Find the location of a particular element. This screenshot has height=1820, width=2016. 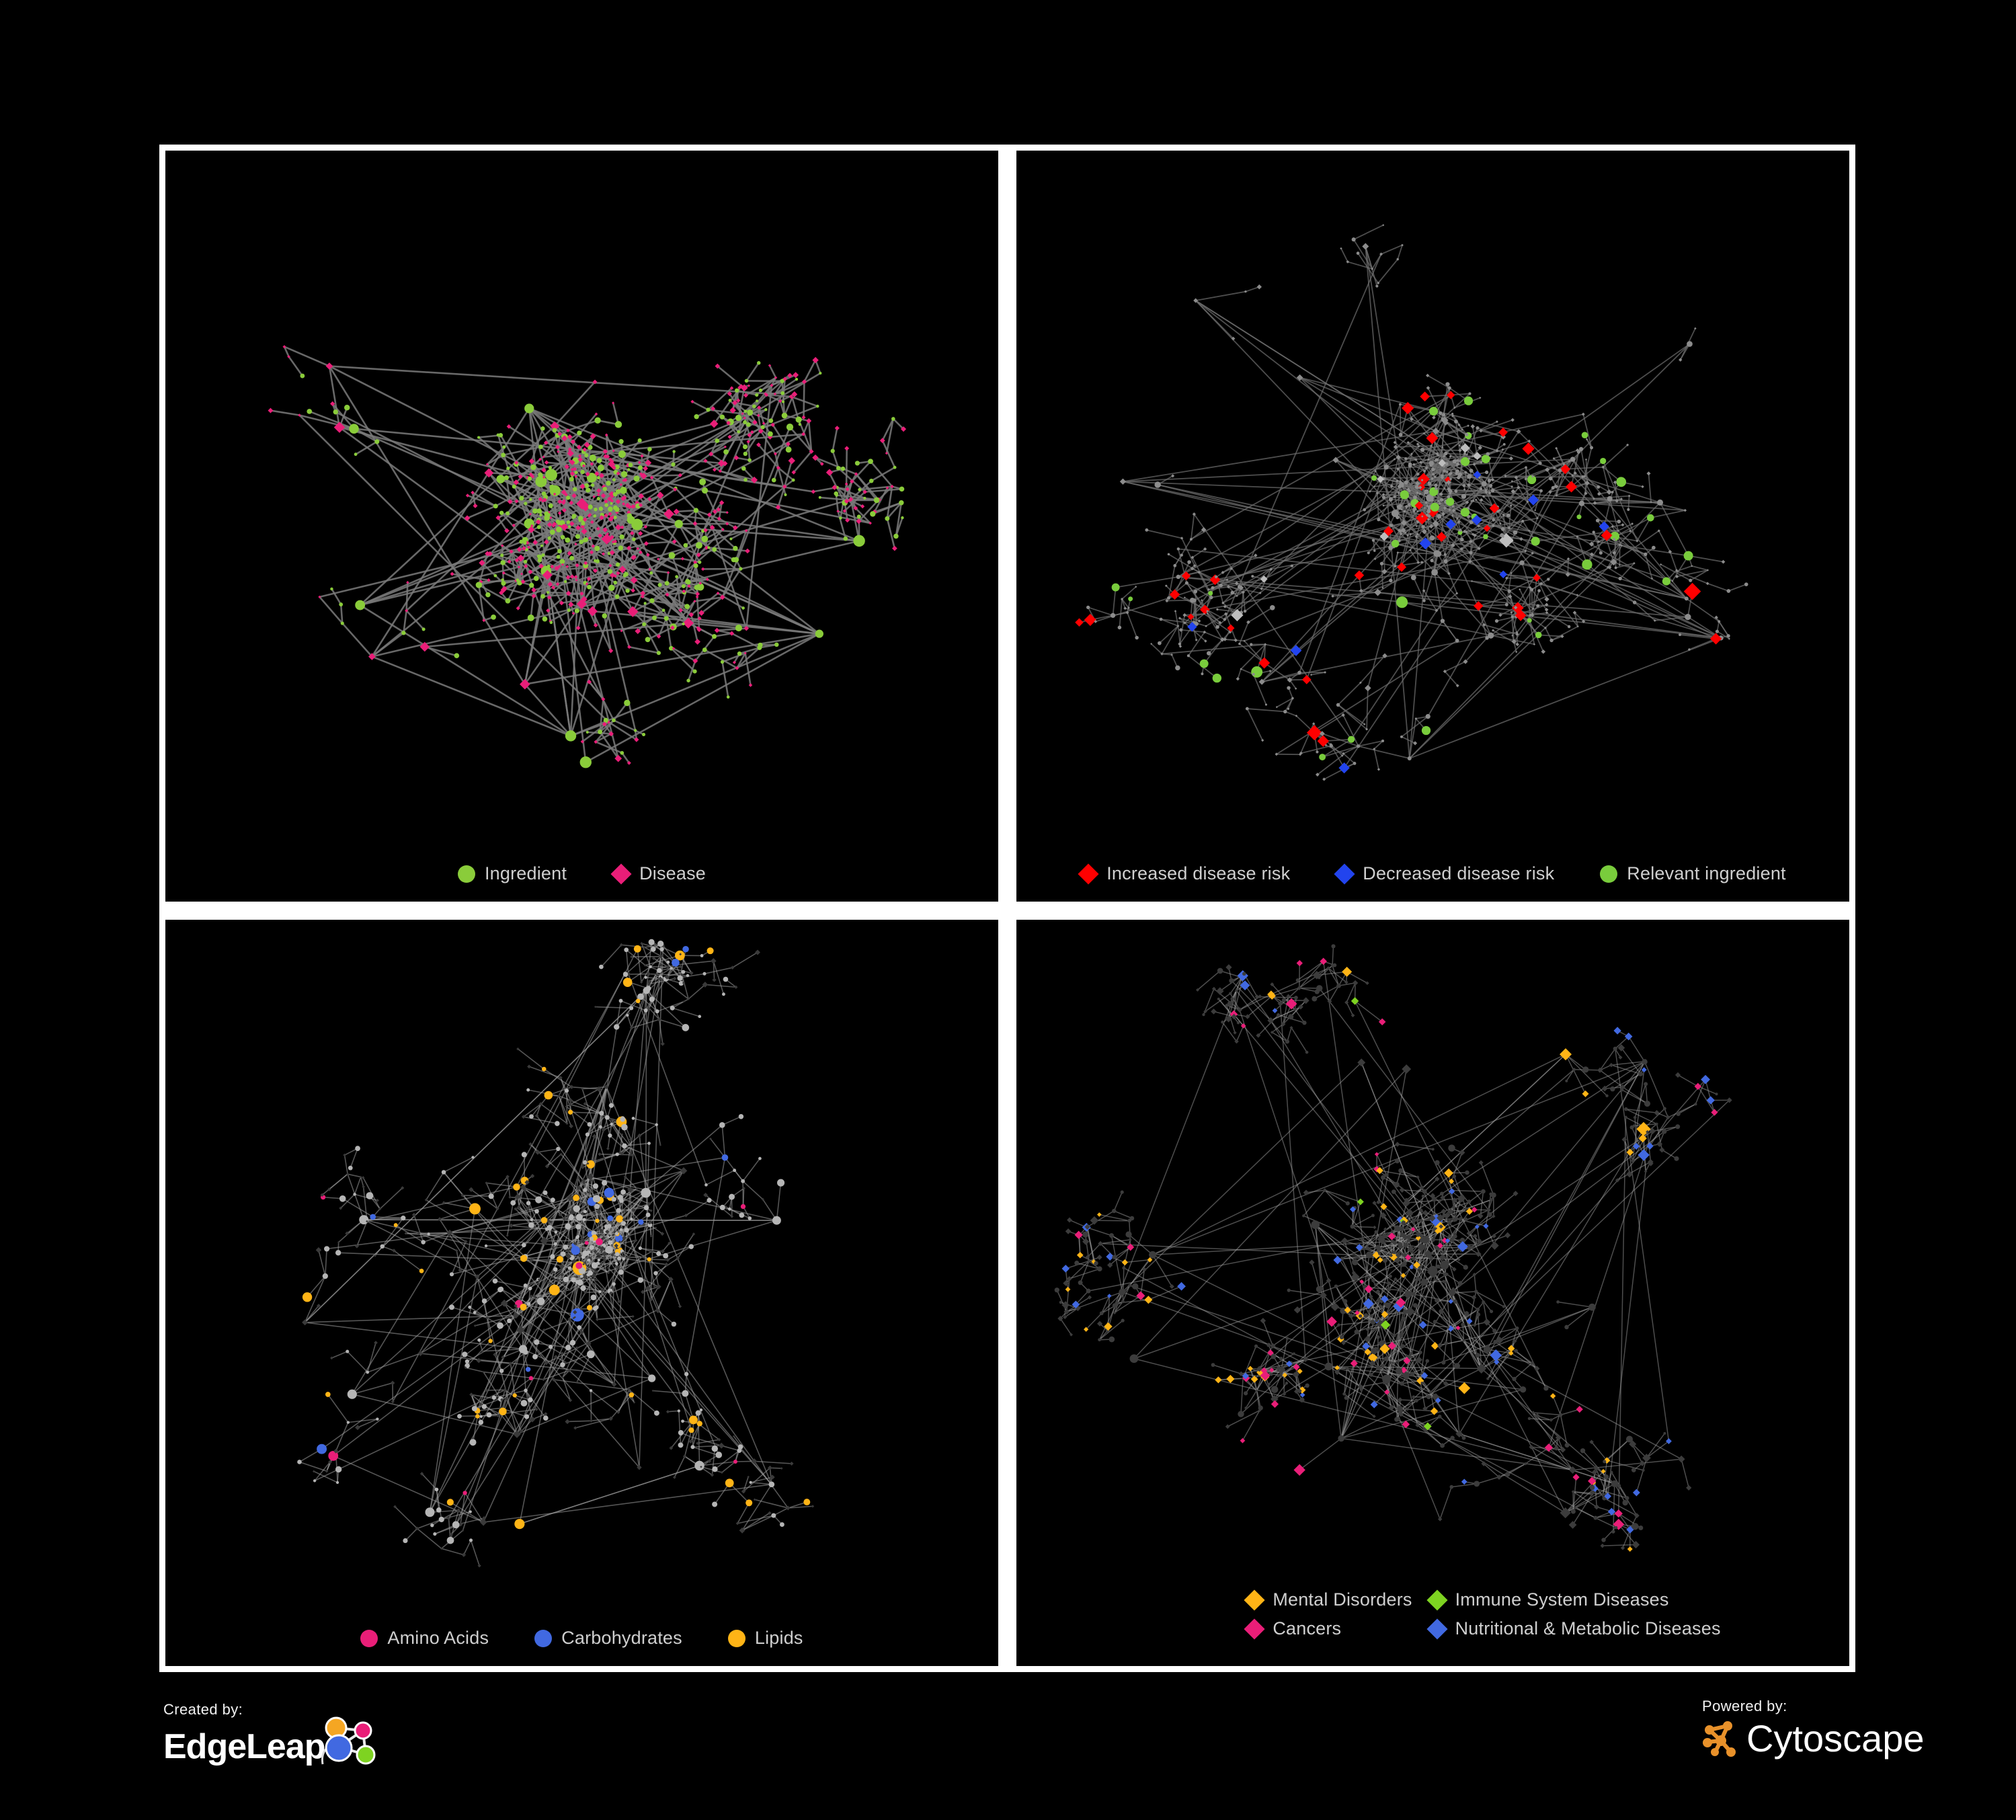

brand-powered-name: Cytoscape is located at coordinates (1835, 1738).